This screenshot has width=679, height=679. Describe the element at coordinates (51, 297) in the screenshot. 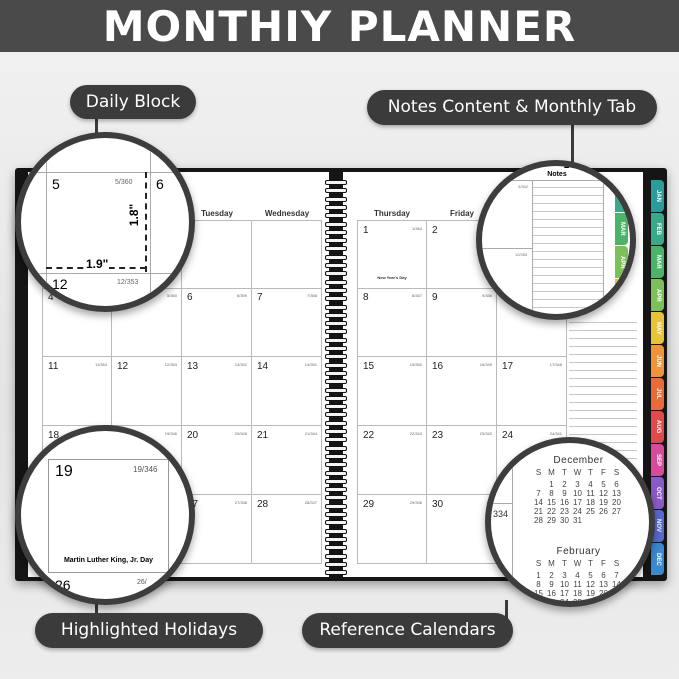

I see `day-number: 4` at that location.